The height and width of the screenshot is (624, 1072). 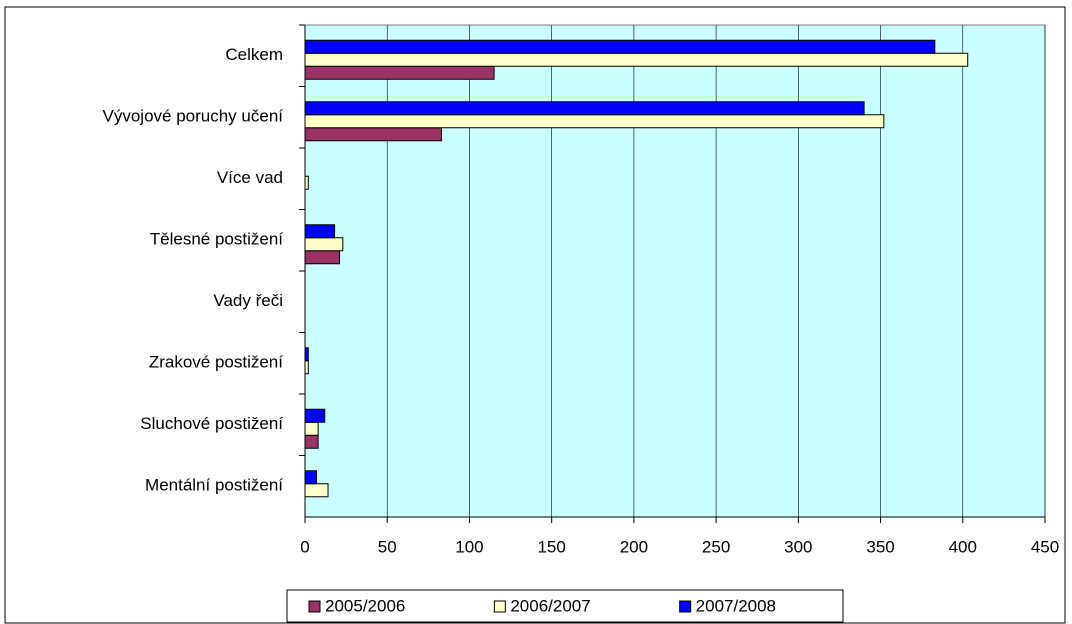 I want to click on legend-label: 2007/2008, so click(x=736, y=605).